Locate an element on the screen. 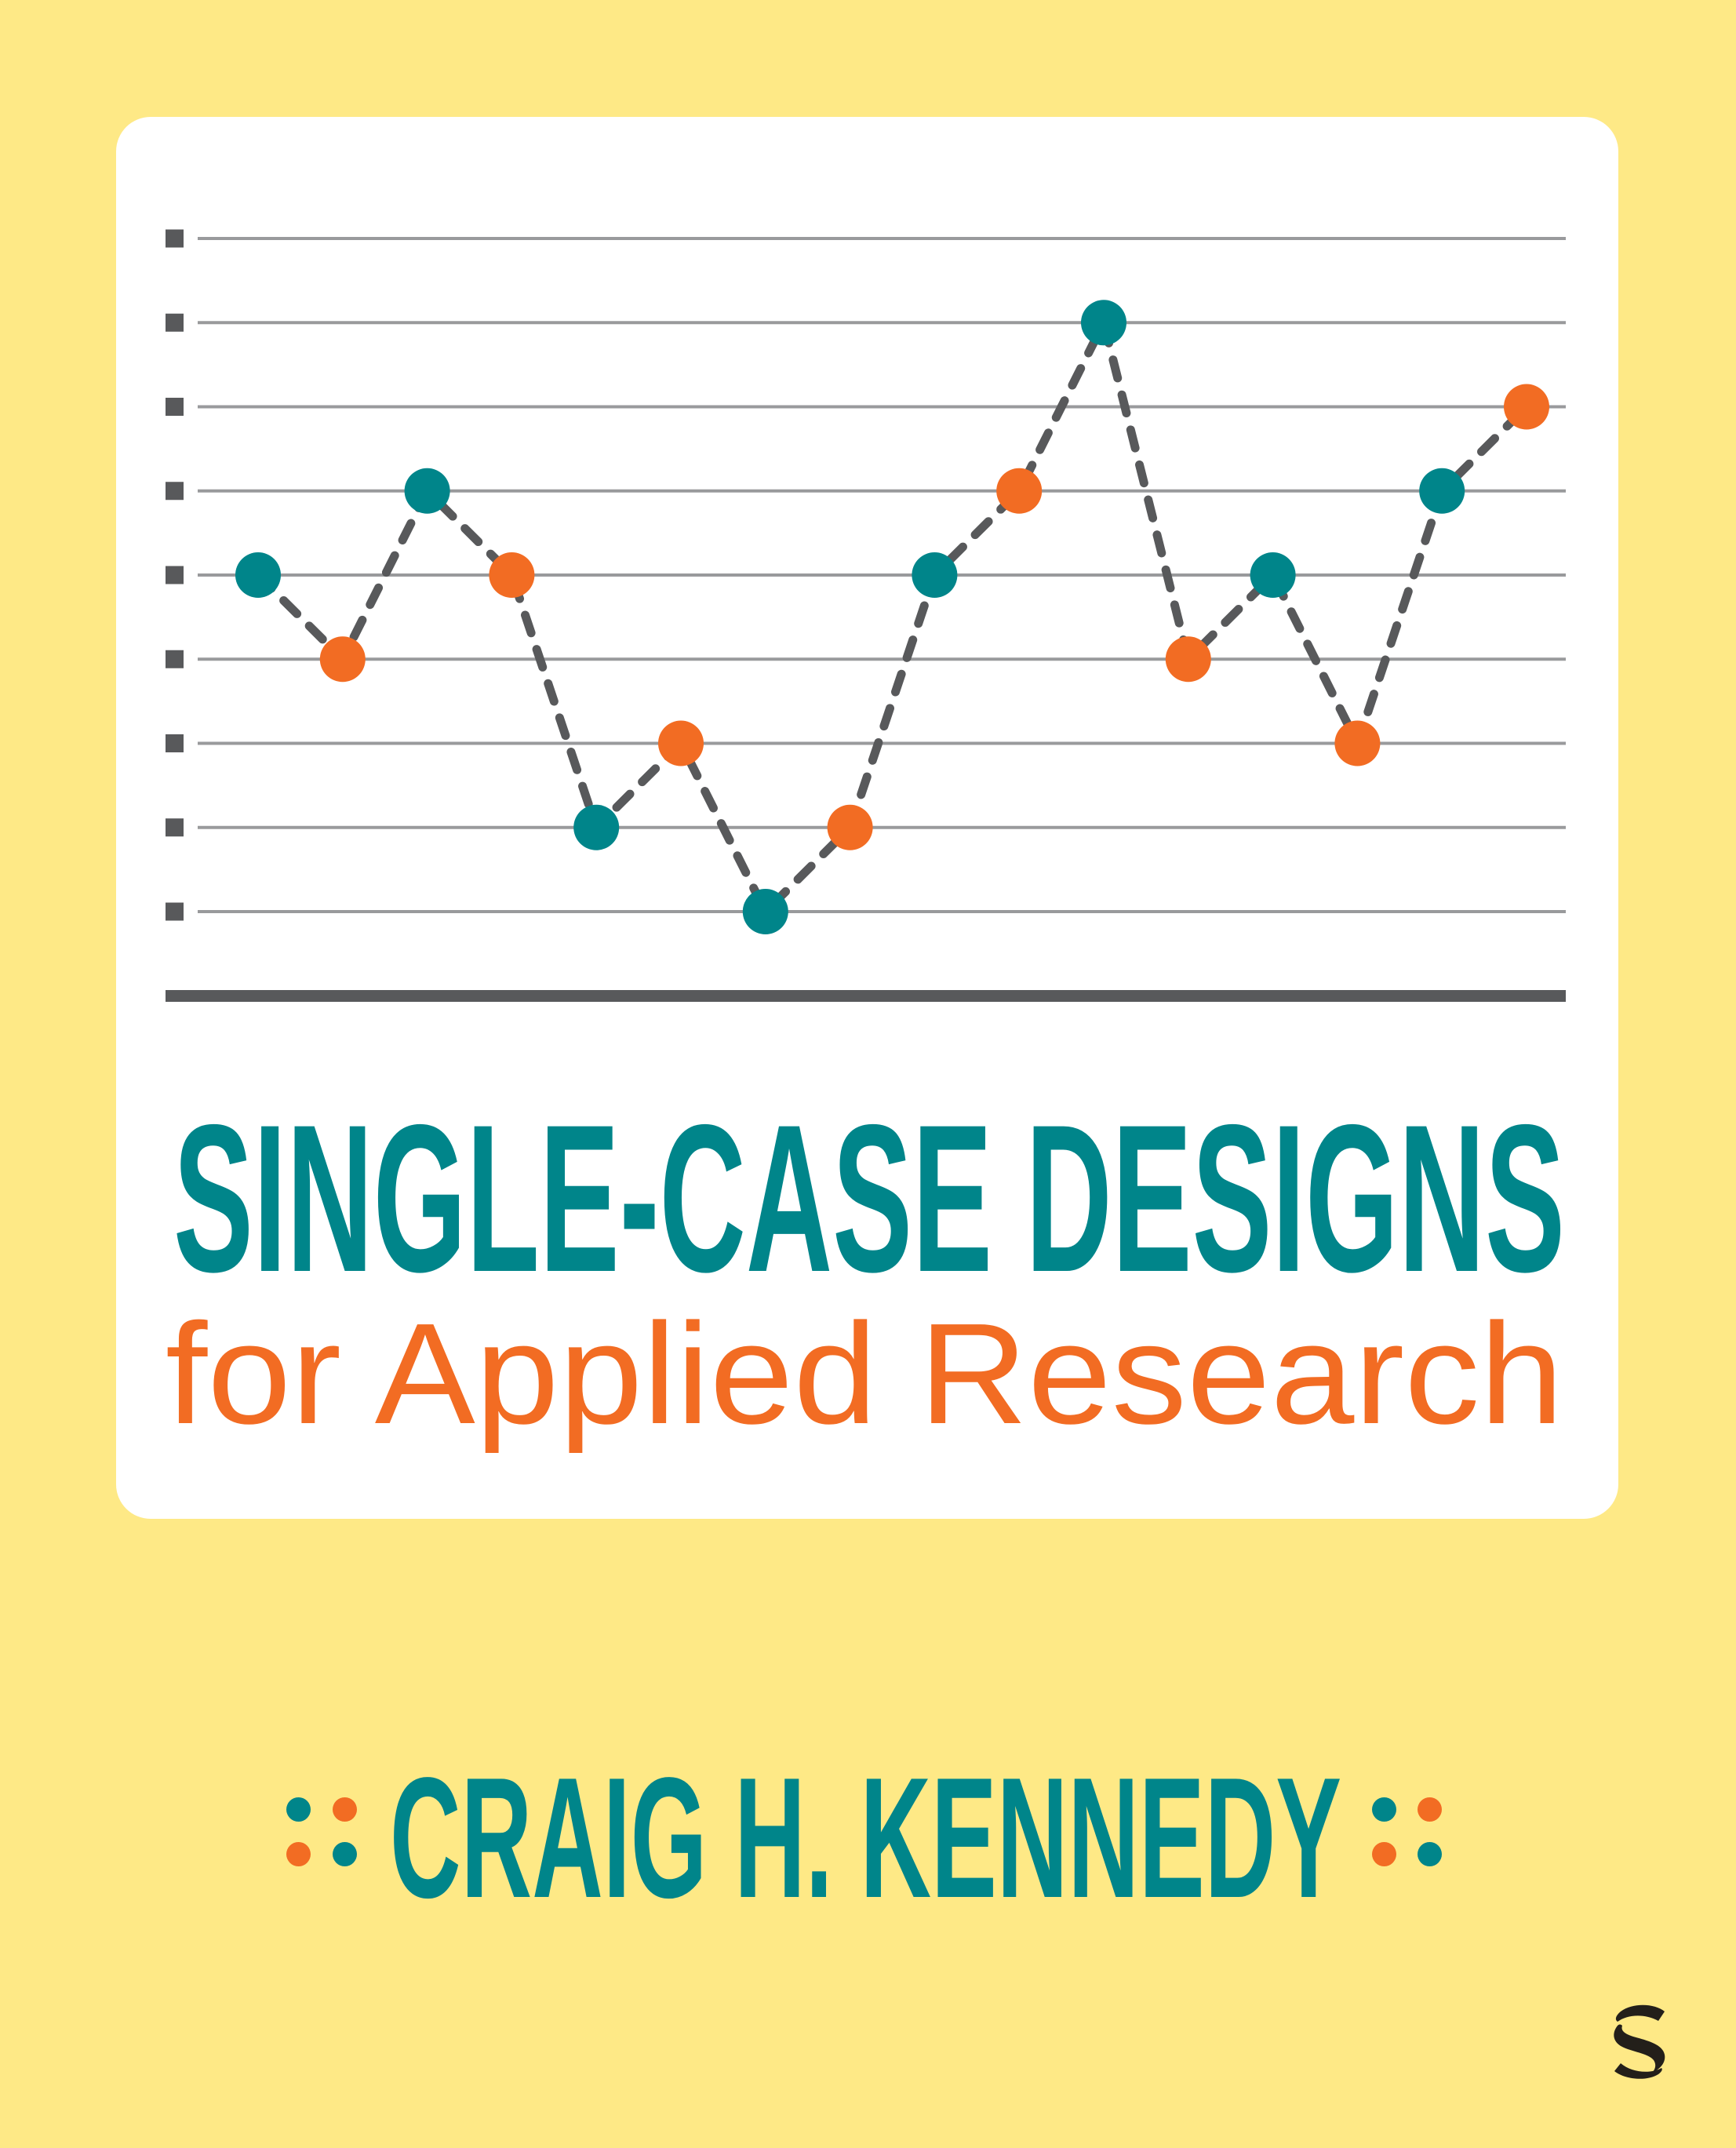 The width and height of the screenshot is (1736, 2148). chart-y-ticks is located at coordinates (175, 575).